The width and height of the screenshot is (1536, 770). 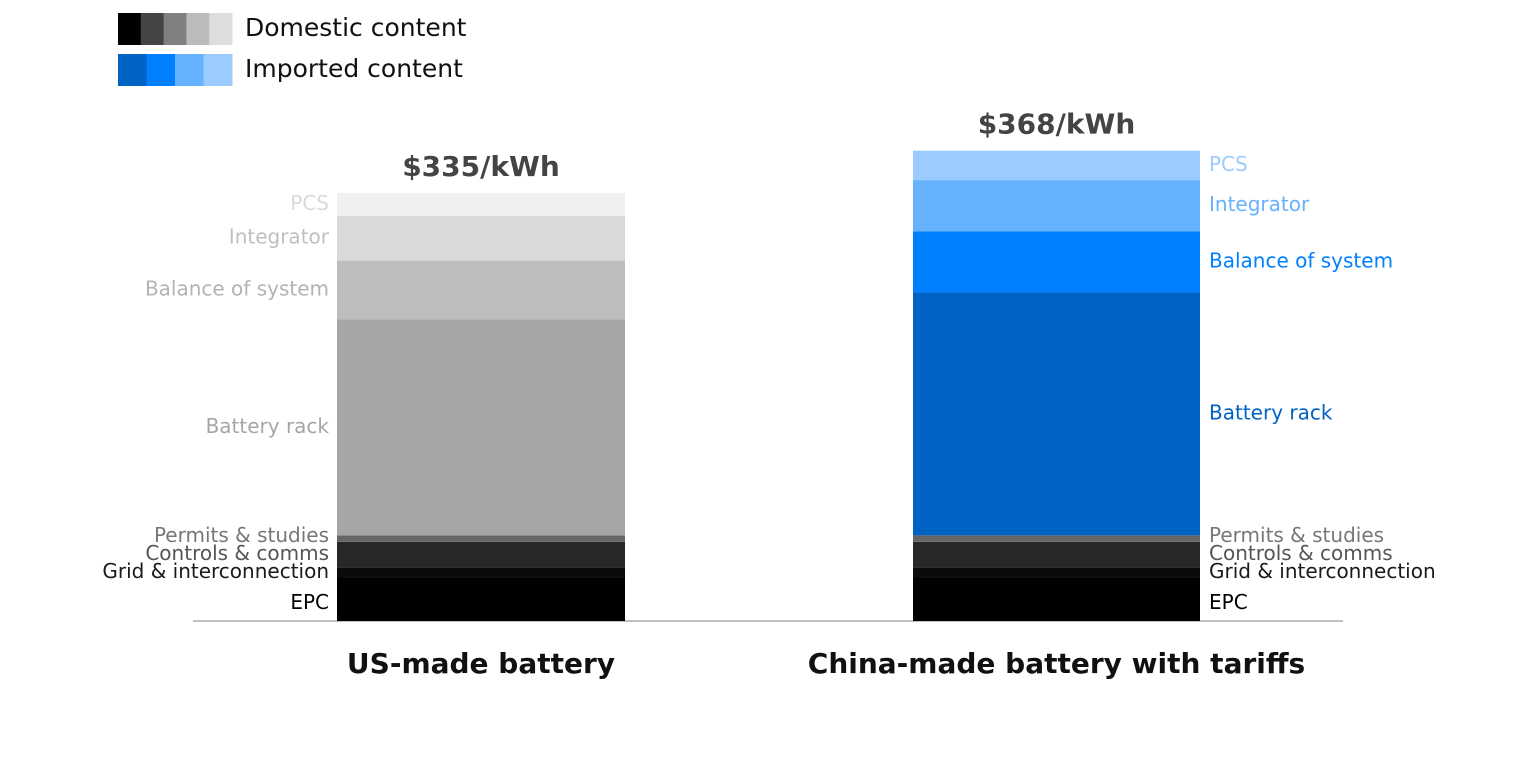 I want to click on category-label: US-made battery, so click(x=481, y=663).